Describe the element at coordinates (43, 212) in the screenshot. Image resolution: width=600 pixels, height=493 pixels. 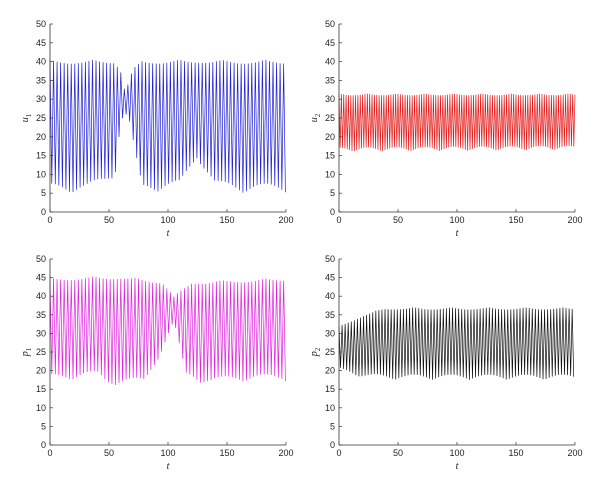
I see `u1-y-tick-label: 0` at that location.